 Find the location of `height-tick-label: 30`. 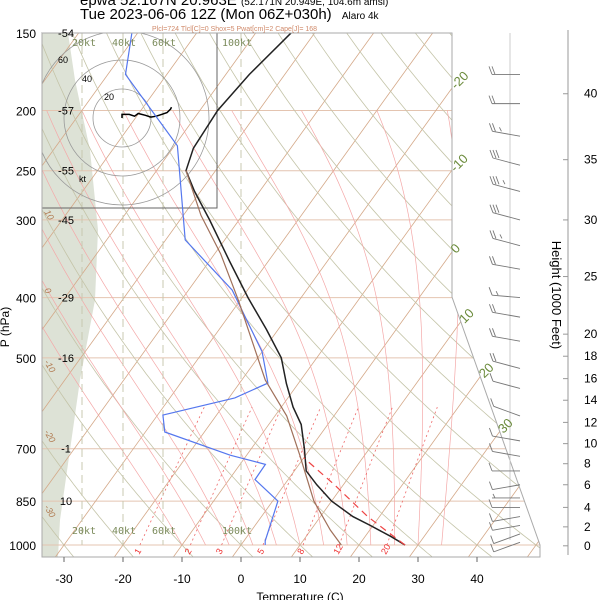

height-tick-label: 30 is located at coordinates (591, 220).